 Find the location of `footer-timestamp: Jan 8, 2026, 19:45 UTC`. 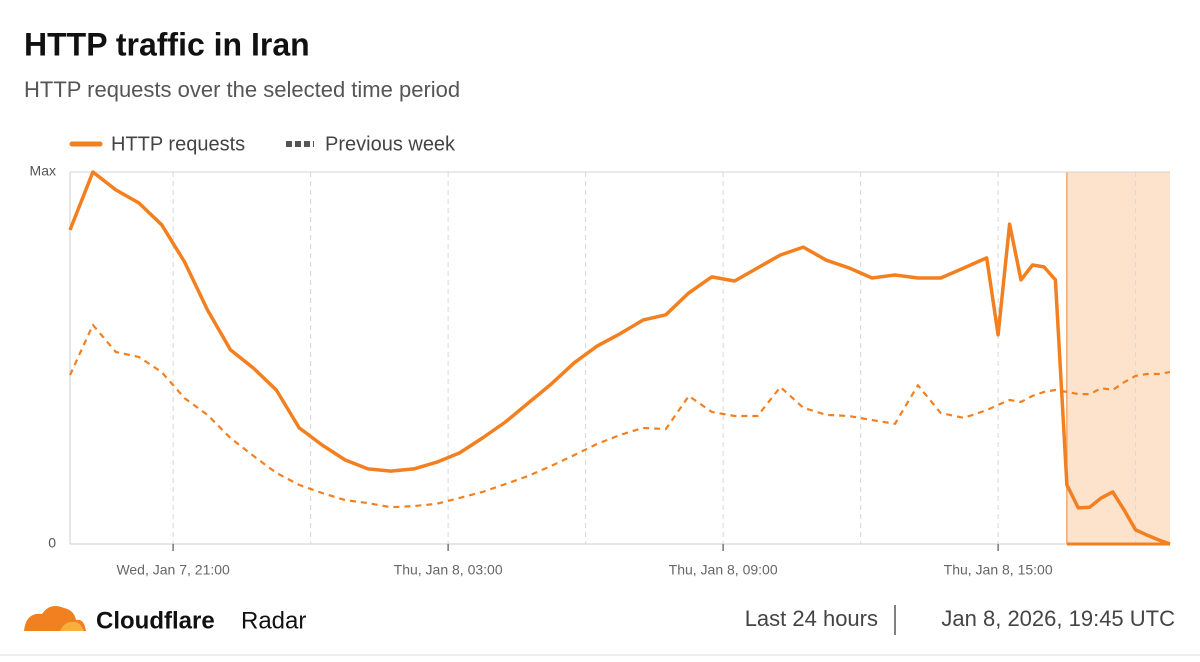

footer-timestamp: Jan 8, 2026, 19:45 UTC is located at coordinates (1058, 618).